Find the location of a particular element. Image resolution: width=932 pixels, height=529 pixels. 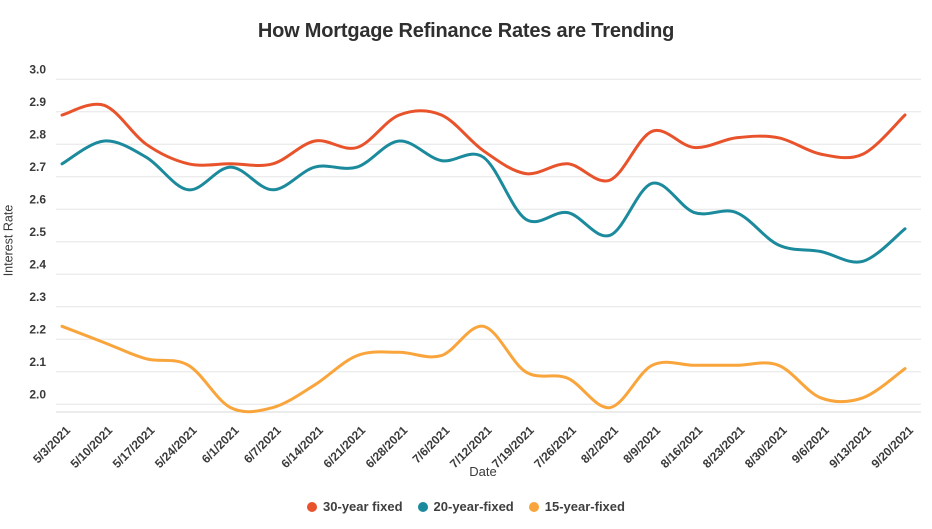

y-tick-label: 2.0 is located at coordinates (37, 394).